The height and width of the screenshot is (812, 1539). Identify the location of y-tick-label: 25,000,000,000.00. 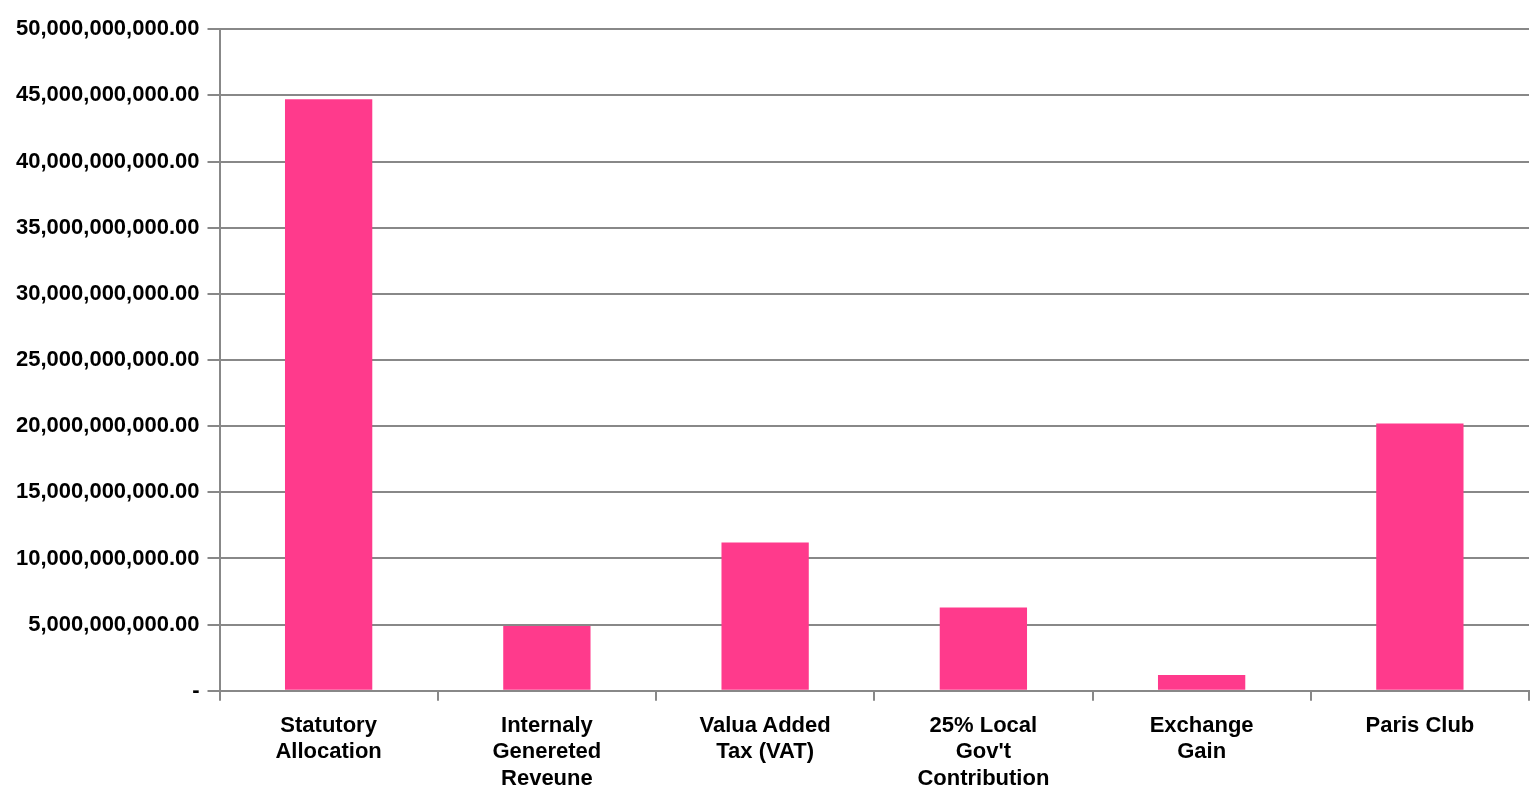
(107, 359).